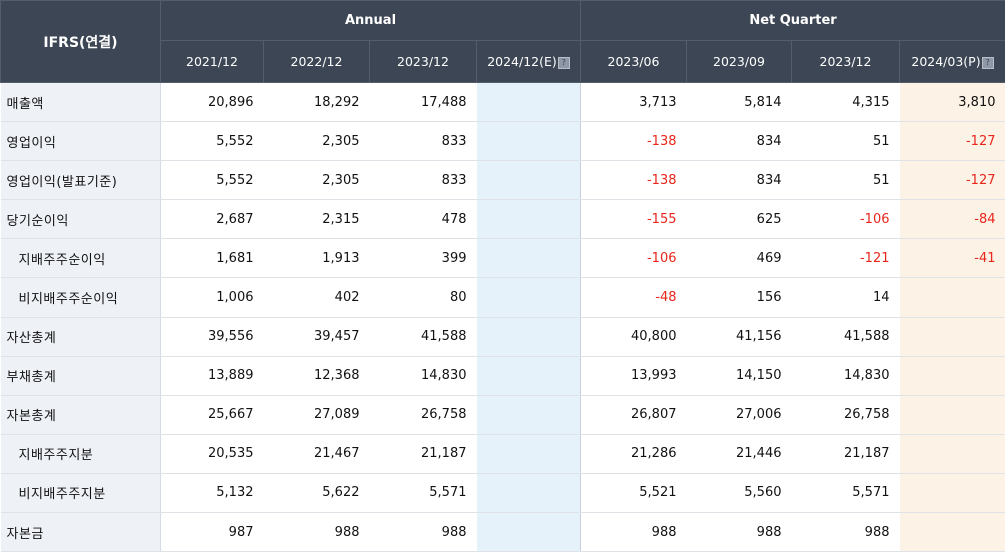 The width and height of the screenshot is (1005, 552). I want to click on col-header-2024-12-estimate: 2024/12(E)?, so click(528, 61).